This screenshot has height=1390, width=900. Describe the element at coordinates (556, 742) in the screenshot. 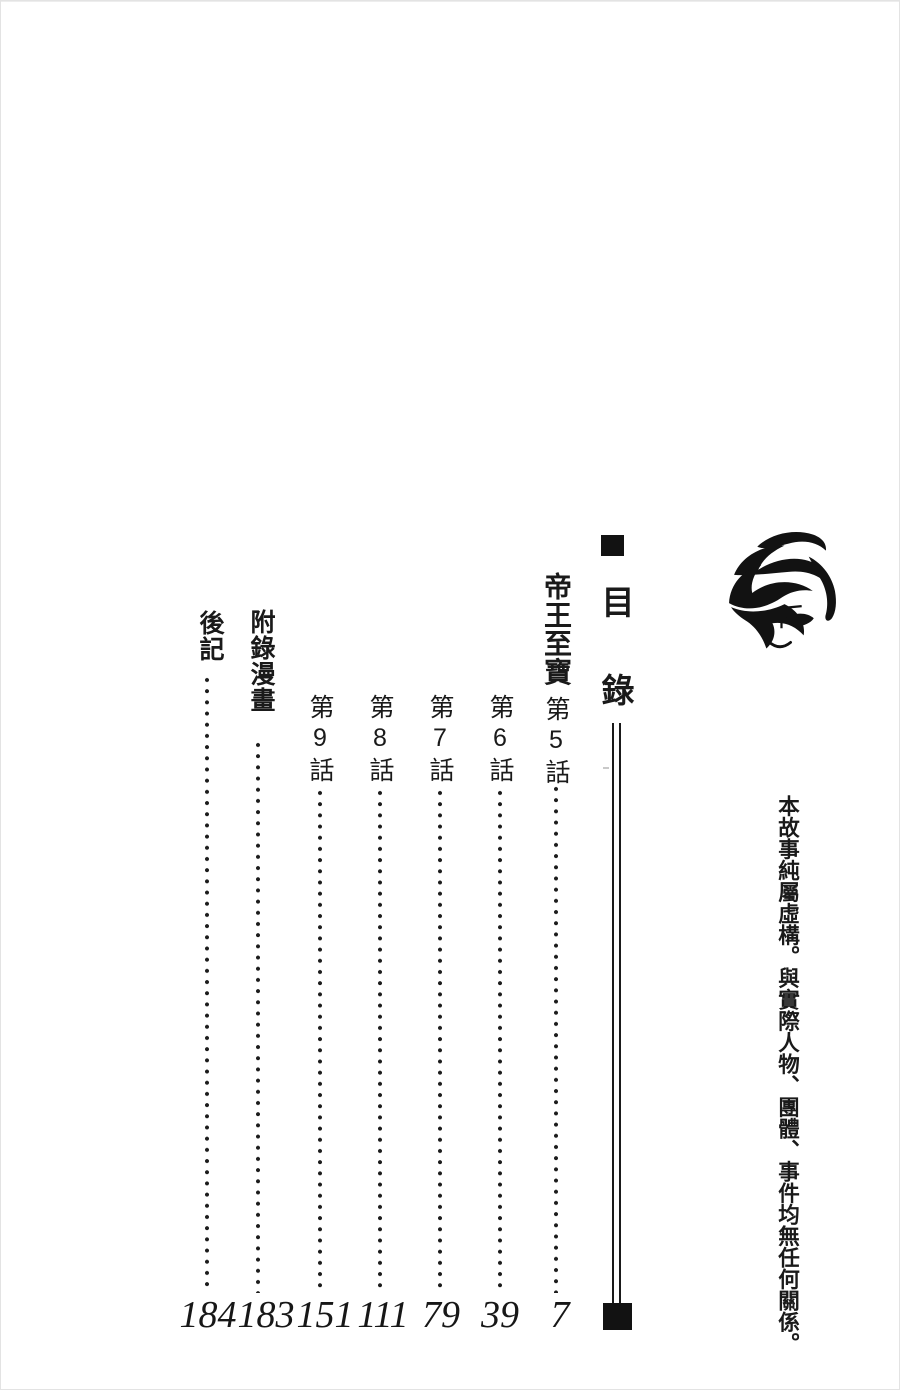

I see `toc-entry-label: 第5話` at that location.